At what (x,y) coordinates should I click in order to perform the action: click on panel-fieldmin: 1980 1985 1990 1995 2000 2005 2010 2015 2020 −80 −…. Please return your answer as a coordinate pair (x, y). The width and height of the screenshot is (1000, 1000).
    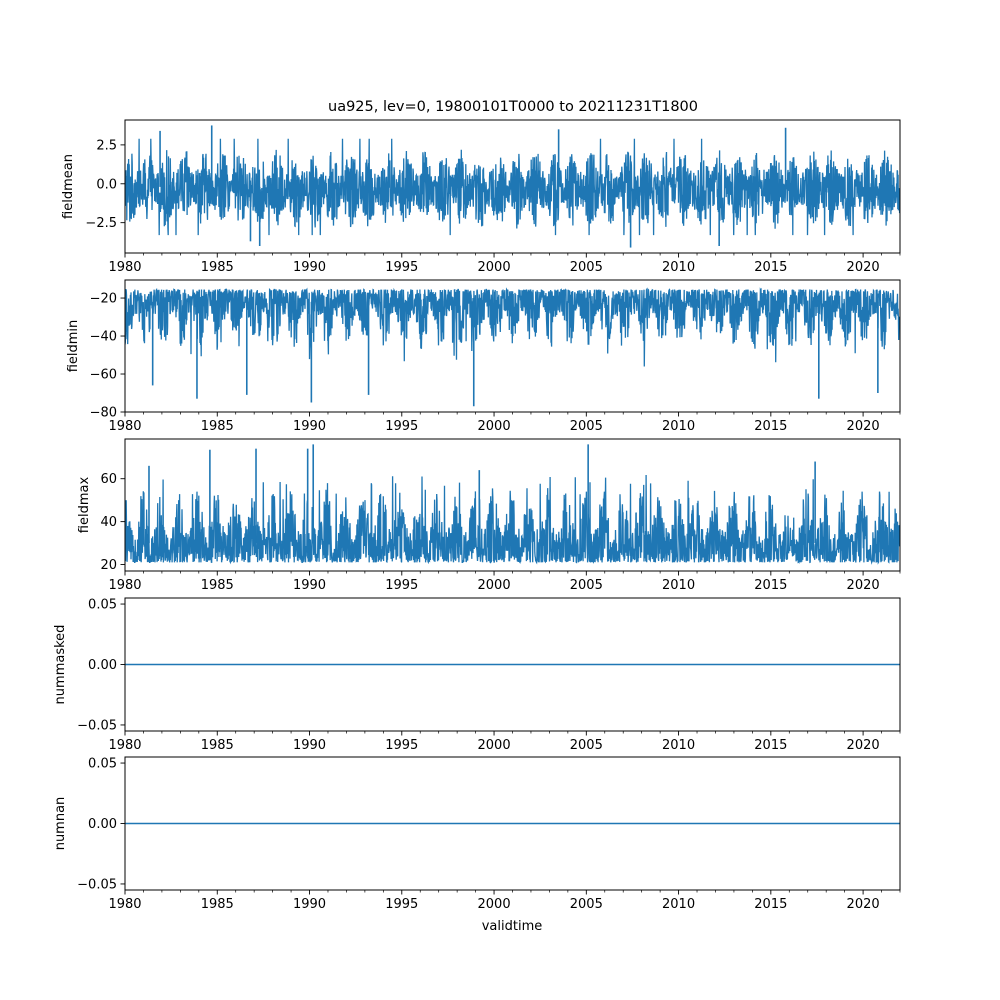
    Looking at the image, I should click on (483, 356).